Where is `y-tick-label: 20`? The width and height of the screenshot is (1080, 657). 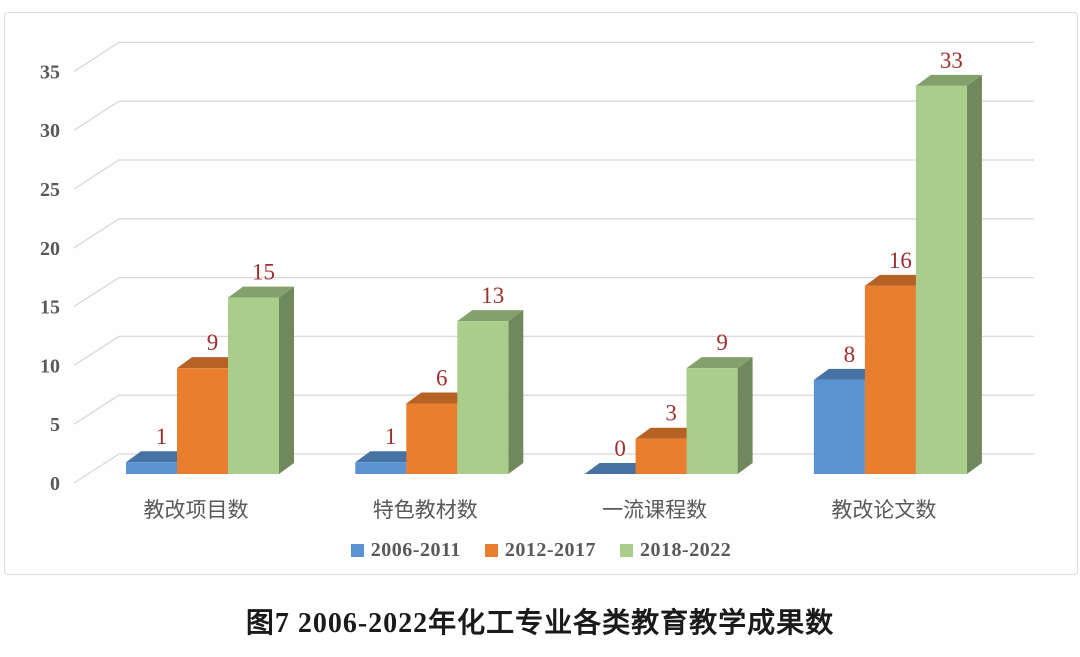 y-tick-label: 20 is located at coordinates (50, 249).